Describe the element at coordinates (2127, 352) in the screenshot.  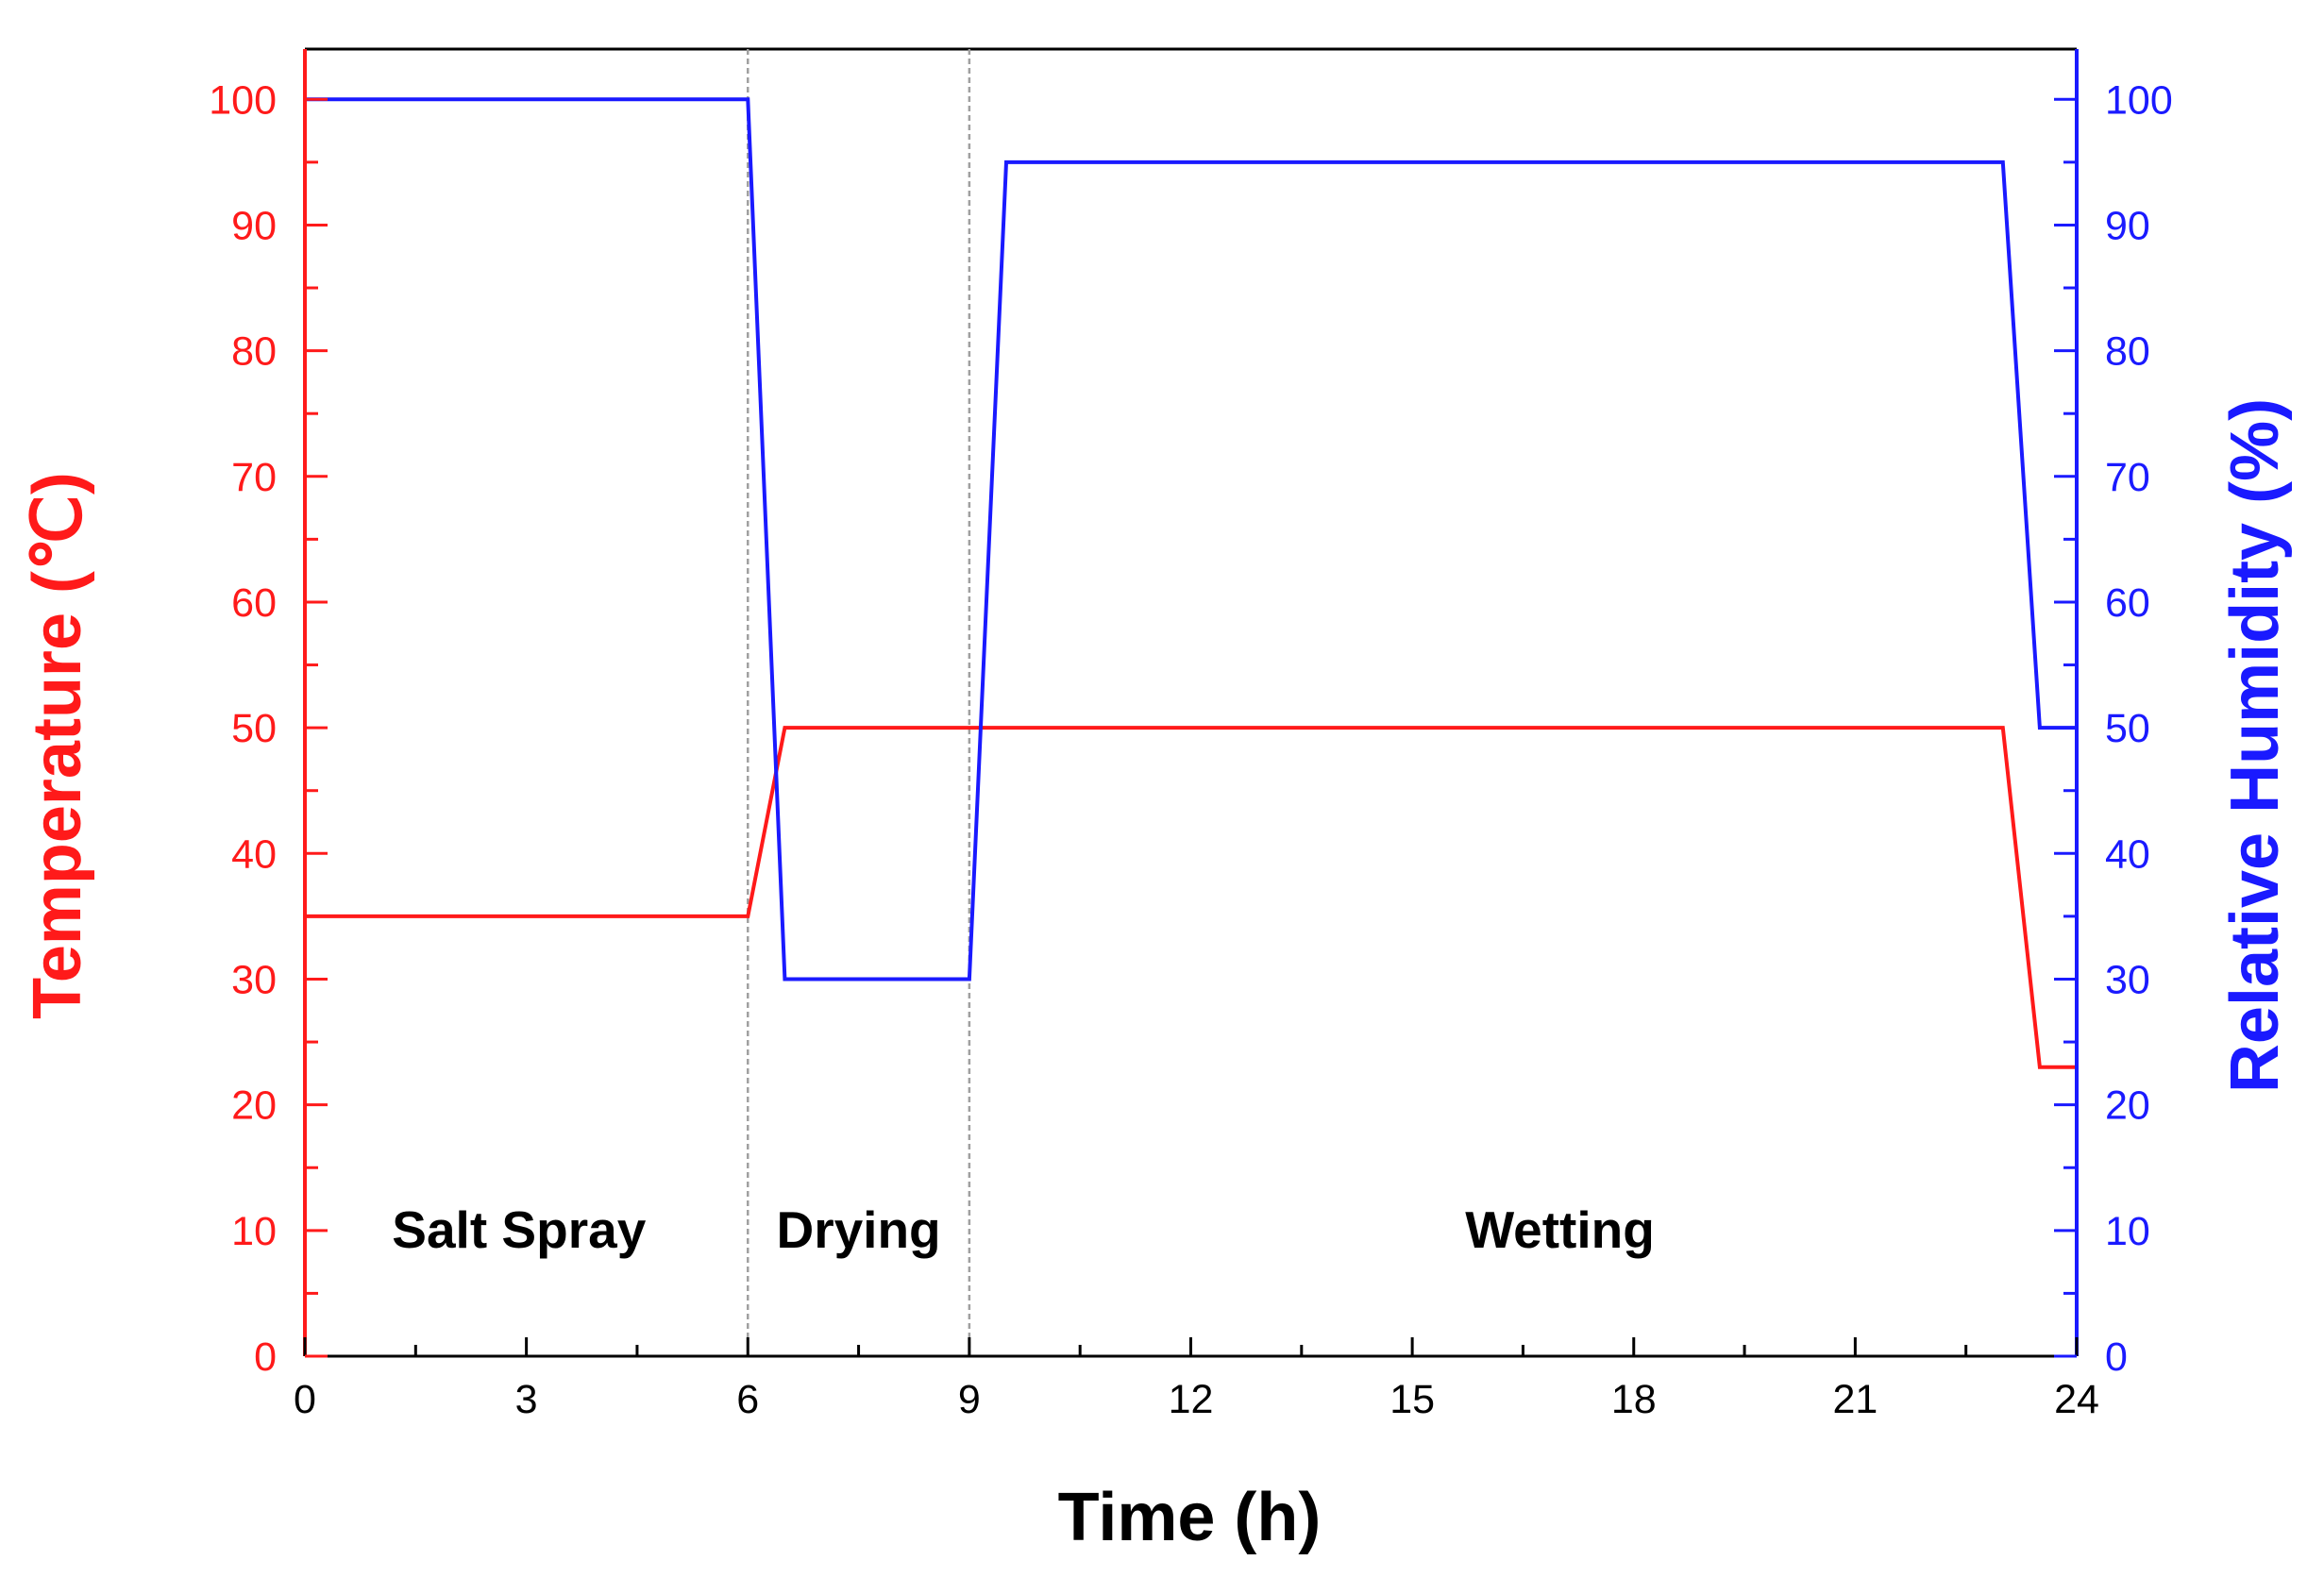
I see `right-tick-label: 80` at that location.